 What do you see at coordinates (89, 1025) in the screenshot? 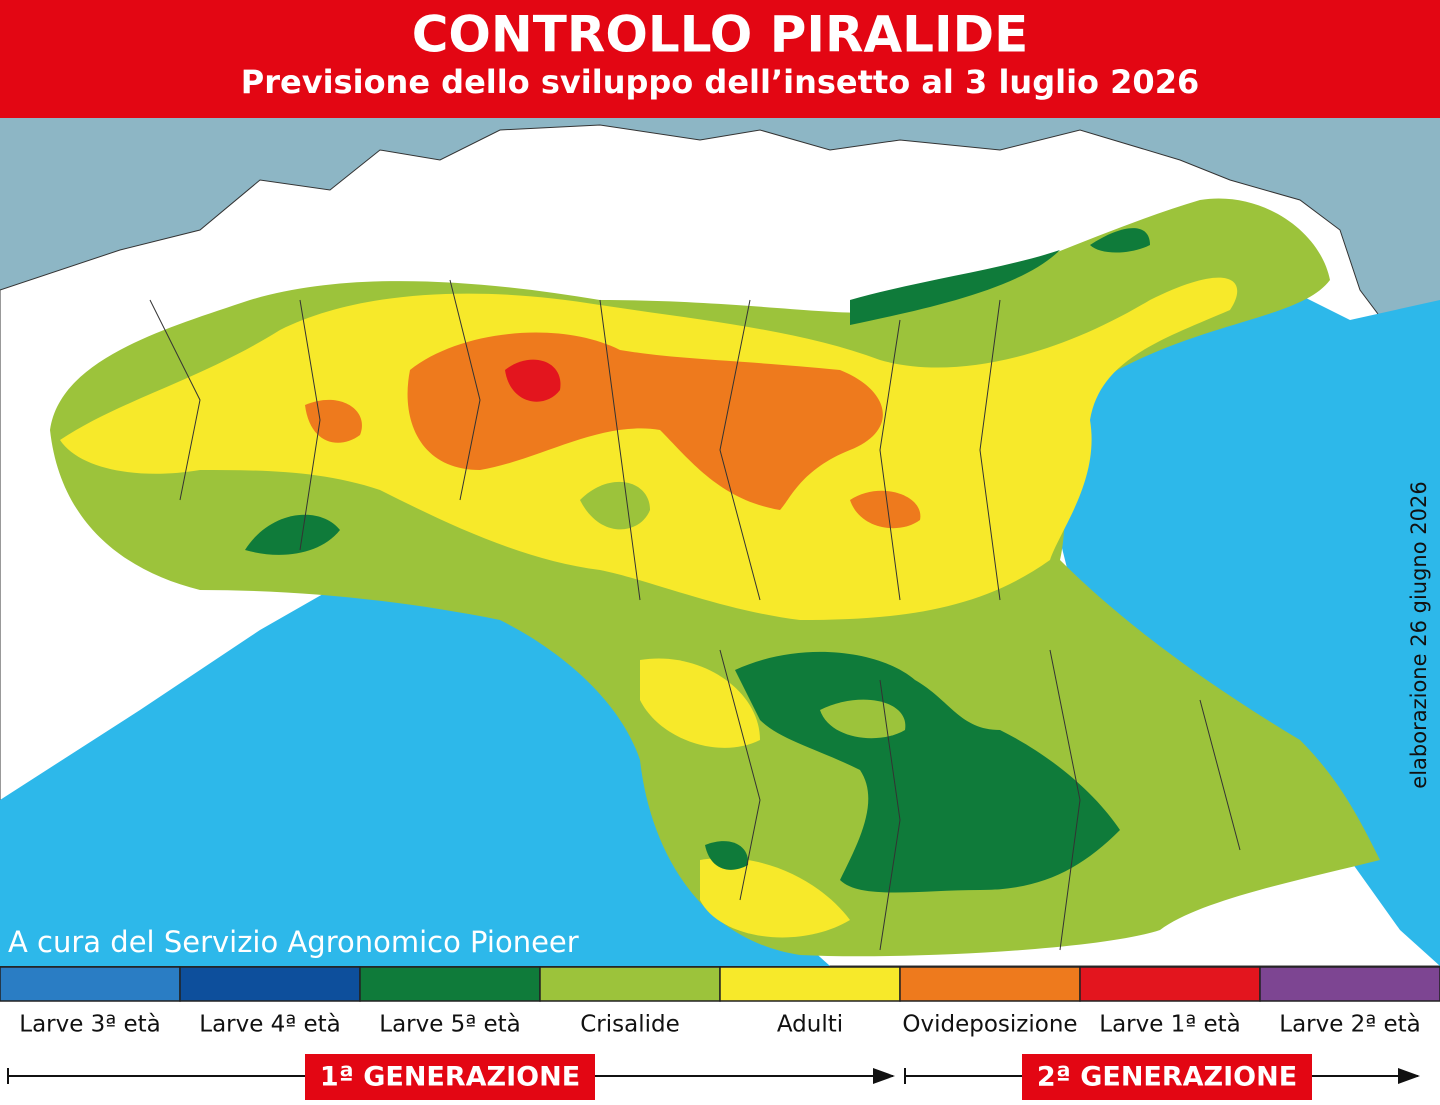
I see `legend-label: Larve 3ª età` at bounding box center [89, 1025].